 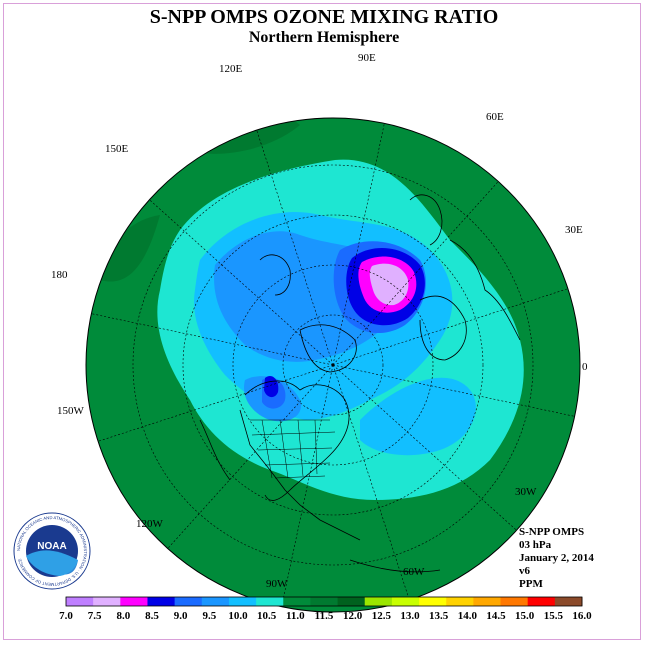 I want to click on map-subtitle: Northern Hemisphere, so click(x=324, y=37).